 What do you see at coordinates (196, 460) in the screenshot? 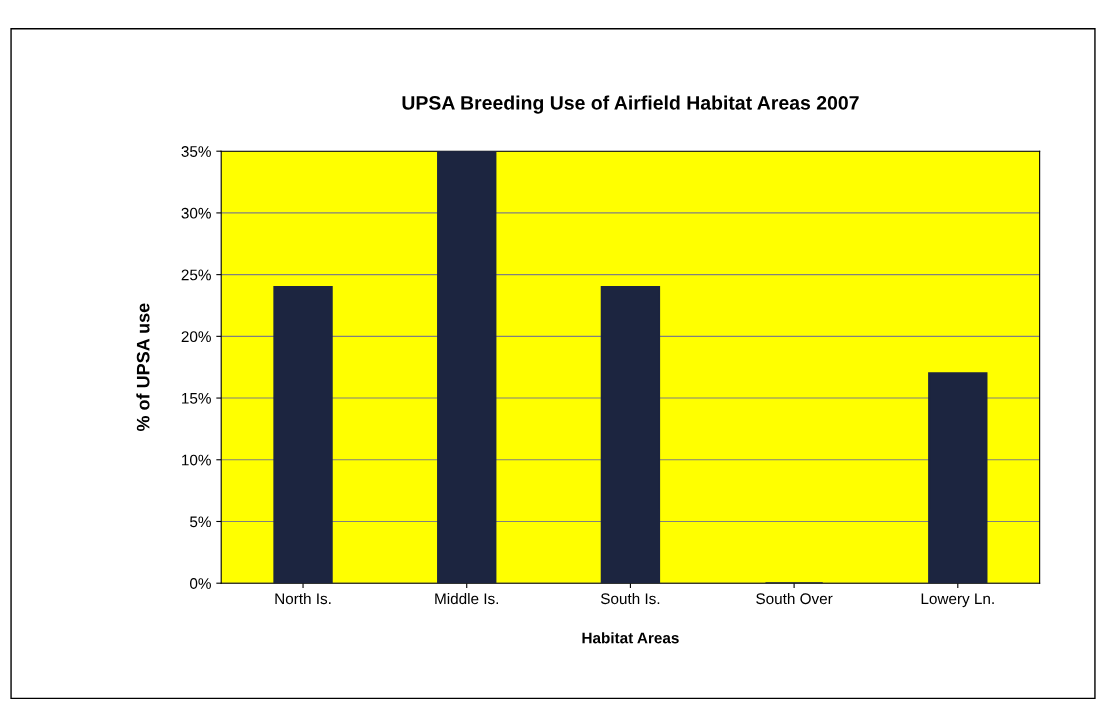
I see `y-tick-label: 10%` at bounding box center [196, 460].